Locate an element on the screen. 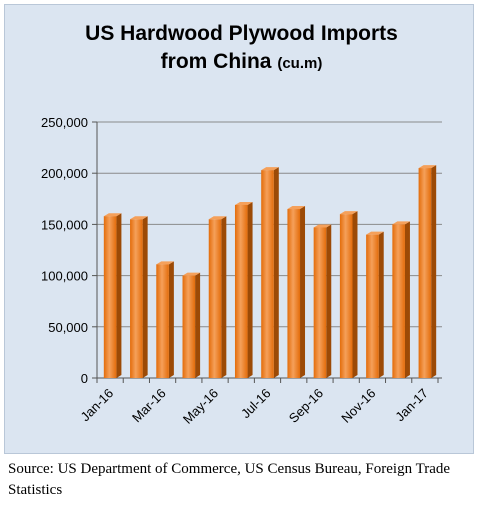 Image resolution: width=483 pixels, height=506 pixels. x-tick-label: Mar-16 is located at coordinates (149, 406).